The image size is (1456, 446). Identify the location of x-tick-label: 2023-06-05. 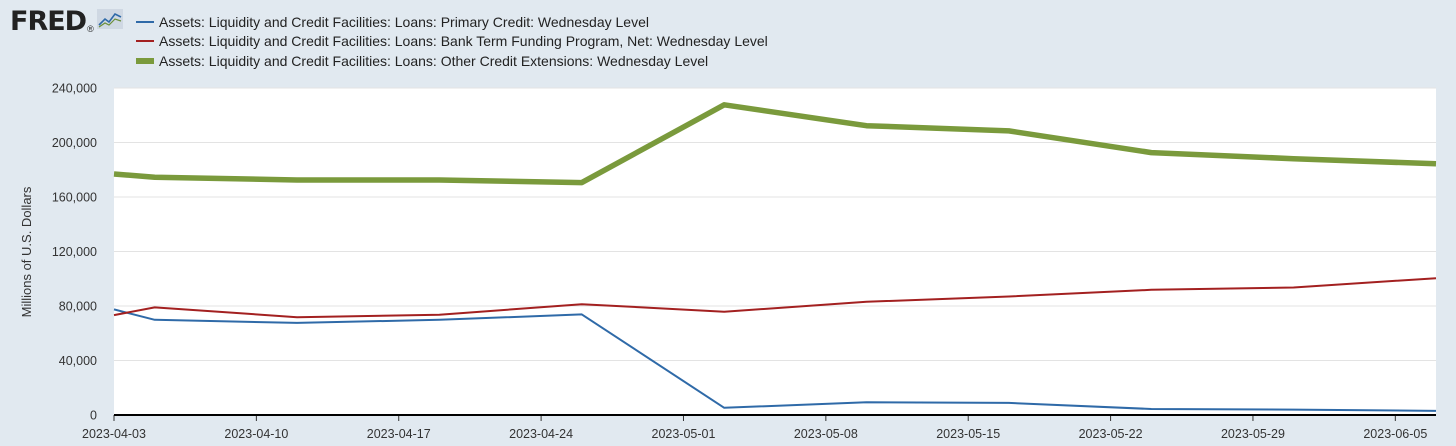
(1395, 434).